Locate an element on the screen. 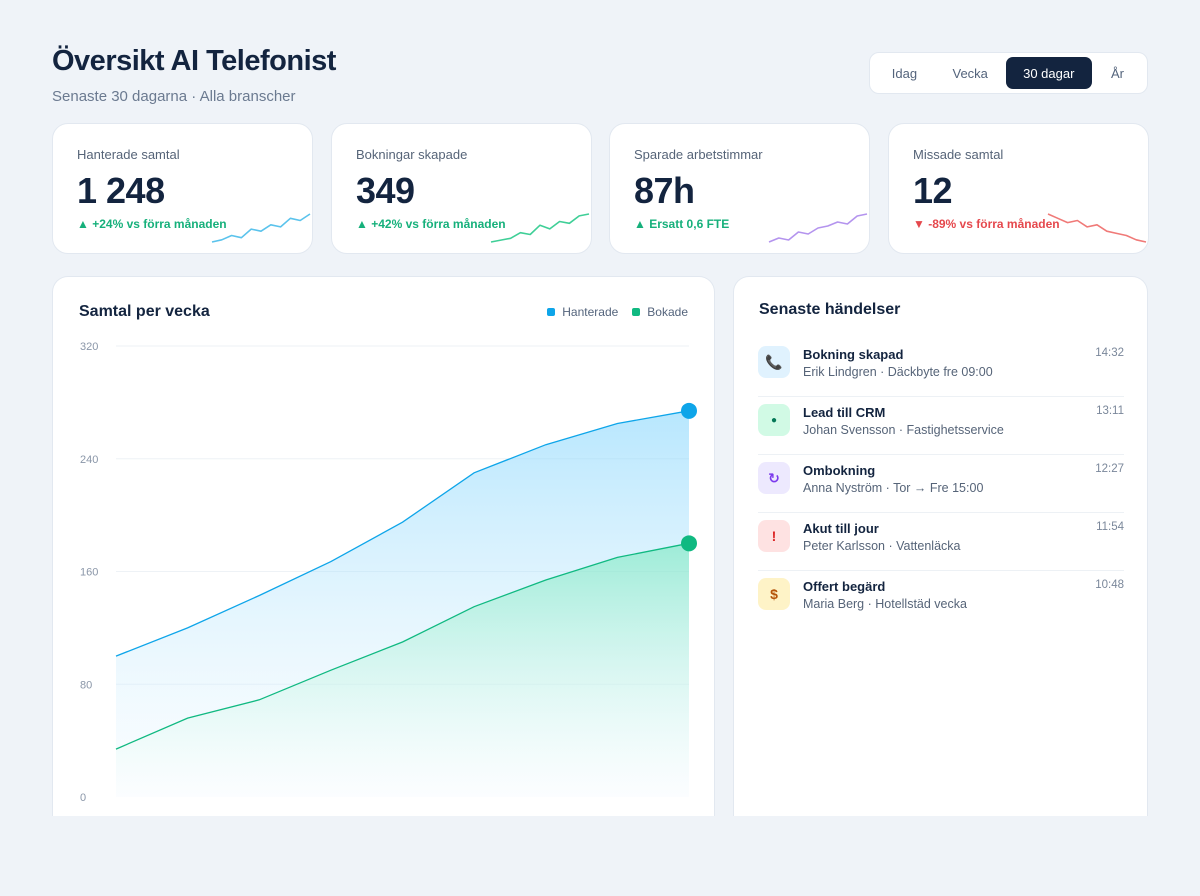  kpi-delta: ▲ +42% vs förra månaden is located at coordinates (431, 224).